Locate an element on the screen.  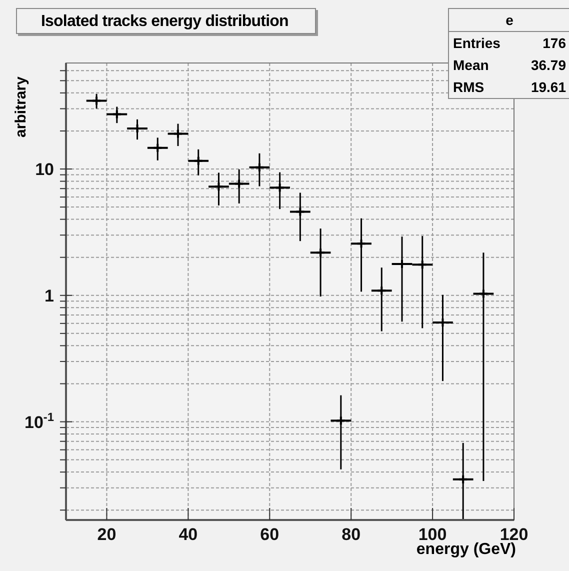
y-tick-label: 10 is located at coordinates (44, 170).